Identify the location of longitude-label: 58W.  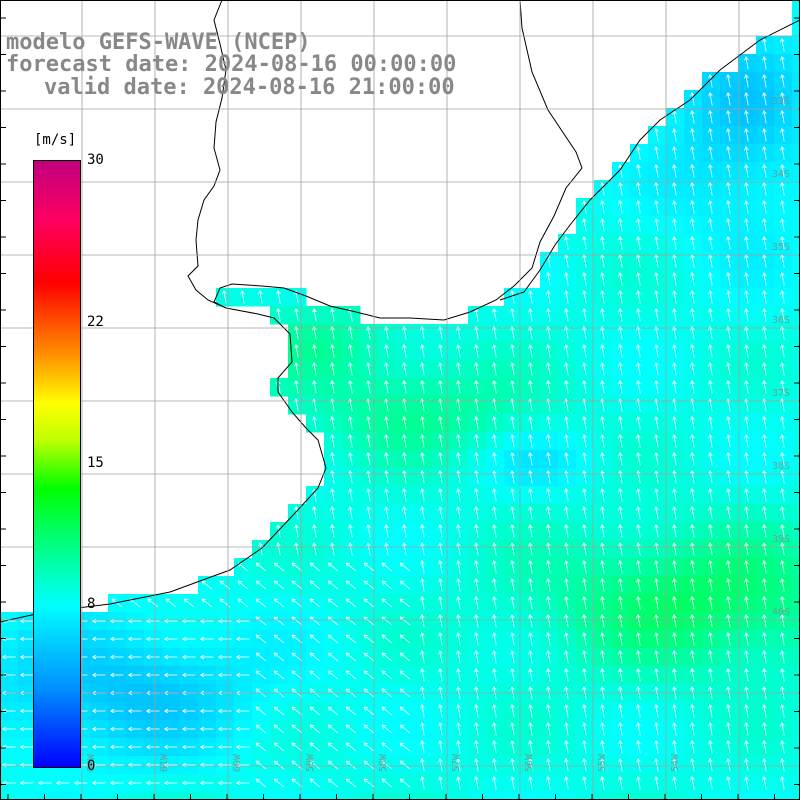
(383, 762).